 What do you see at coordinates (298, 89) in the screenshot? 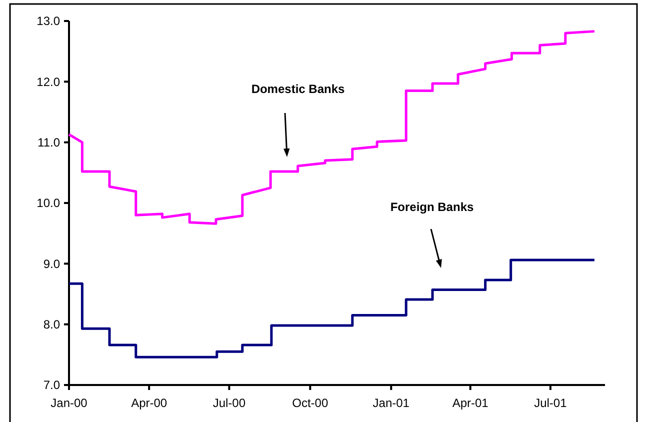
I see `annotation: Domestic Banks` at bounding box center [298, 89].